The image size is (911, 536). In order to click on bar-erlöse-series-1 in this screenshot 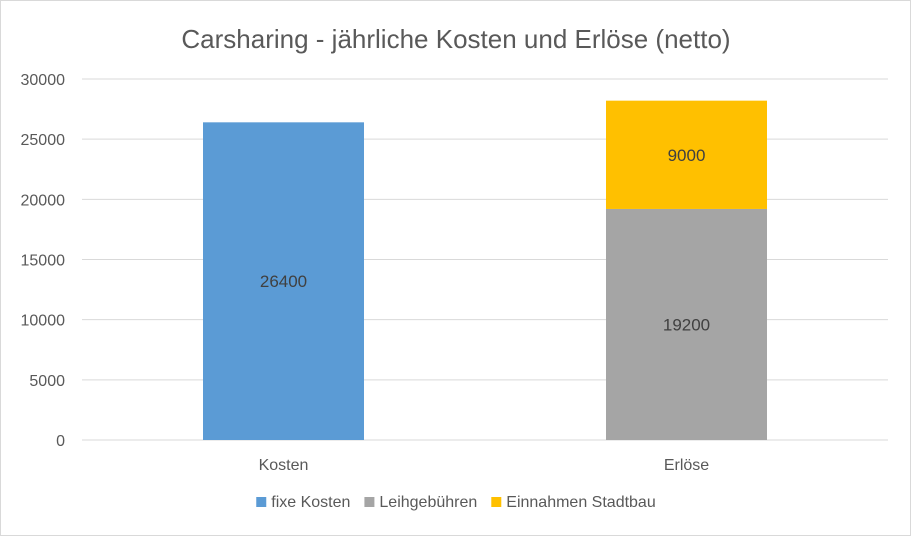, I will do `click(686, 324)`.